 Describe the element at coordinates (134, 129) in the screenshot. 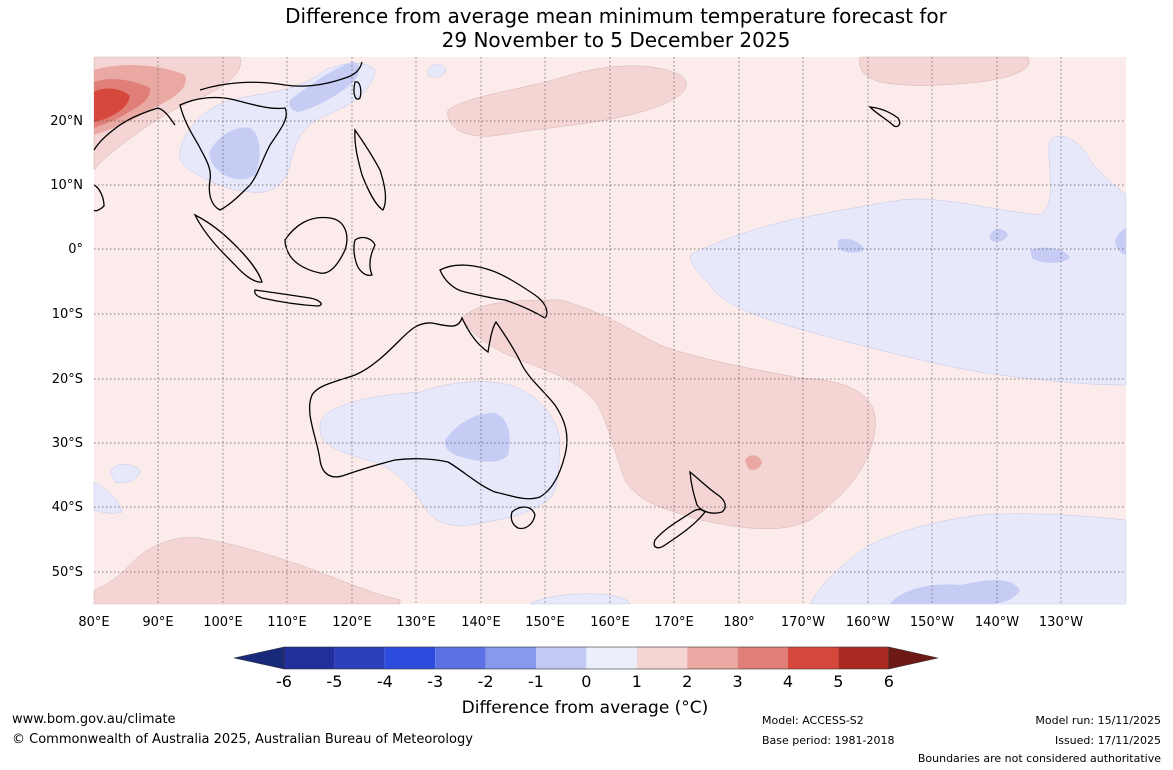

I see `india-coast` at that location.